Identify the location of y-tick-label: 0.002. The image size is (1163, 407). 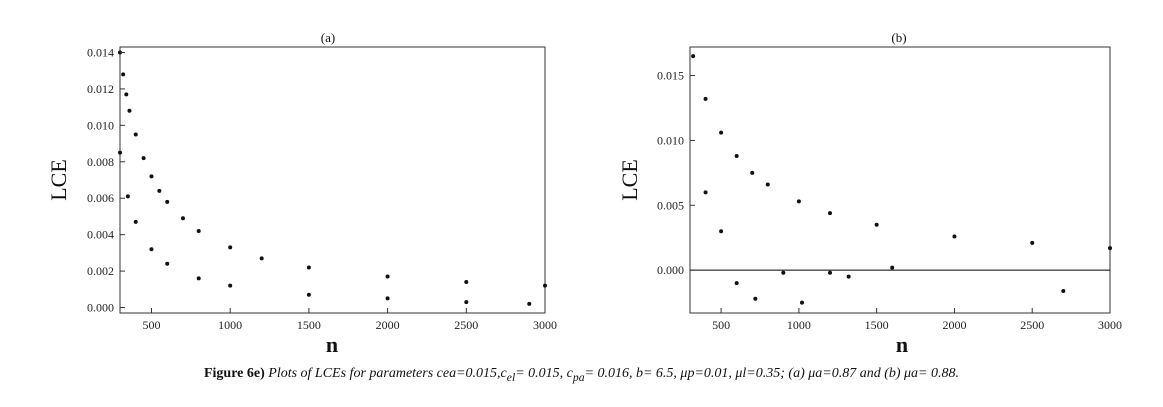
(100, 271).